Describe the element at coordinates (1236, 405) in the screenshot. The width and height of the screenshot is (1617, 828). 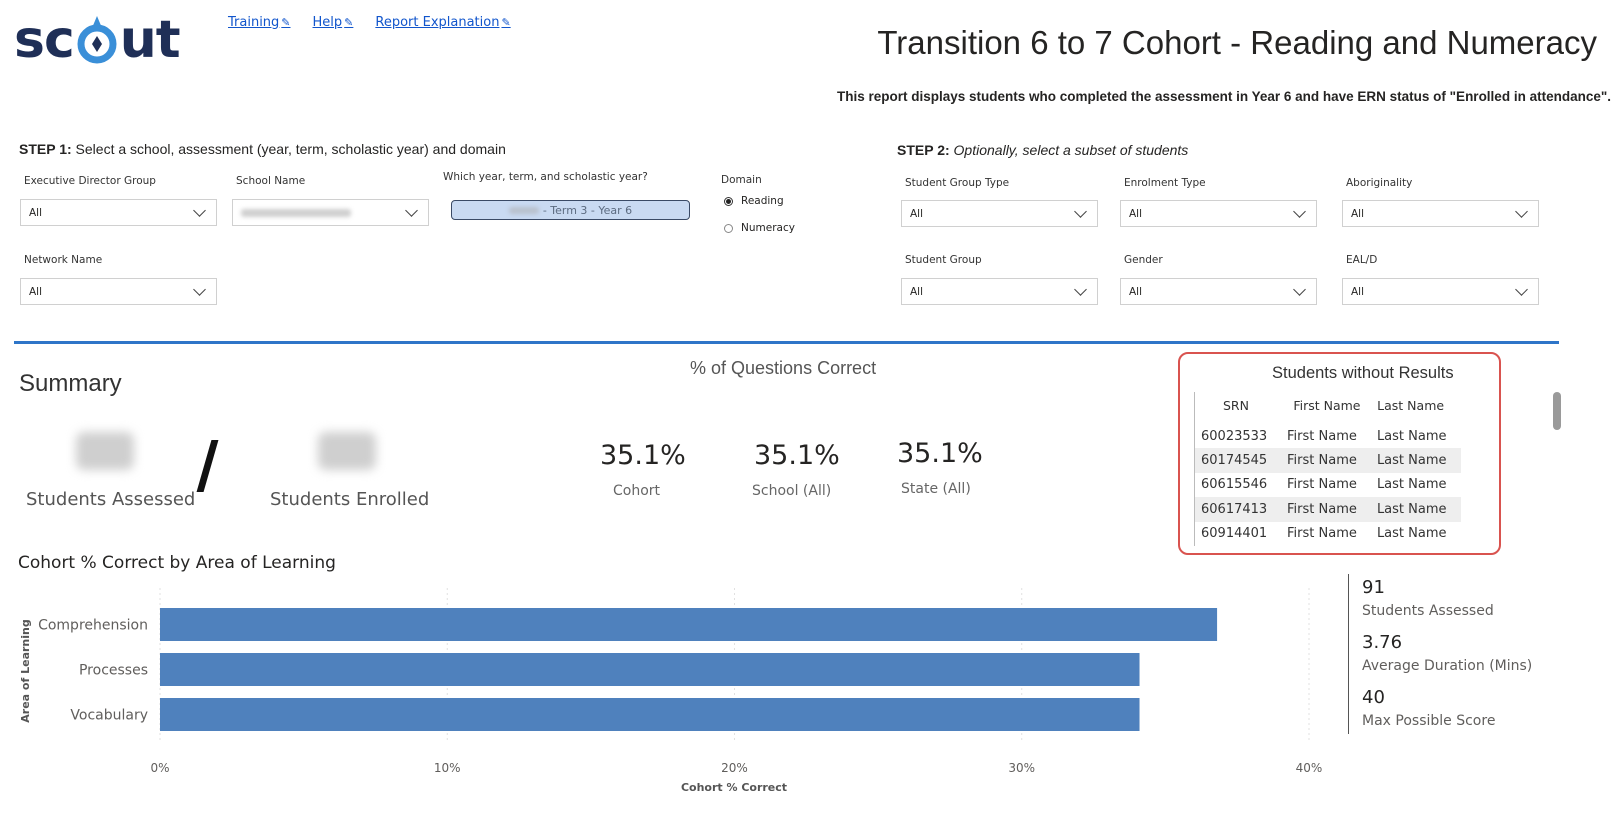
I see `column-header-srn: SRN` at that location.